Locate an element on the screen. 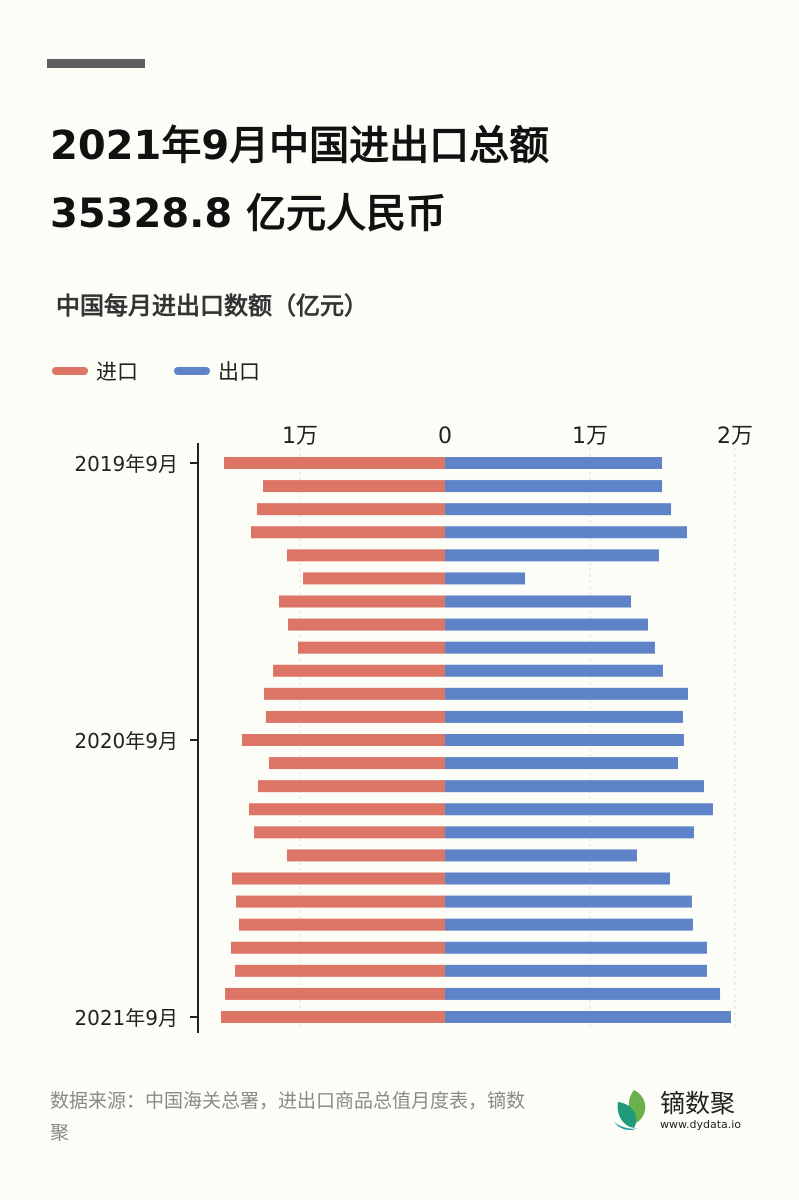  legend-item-import: 进口 is located at coordinates (95, 371).